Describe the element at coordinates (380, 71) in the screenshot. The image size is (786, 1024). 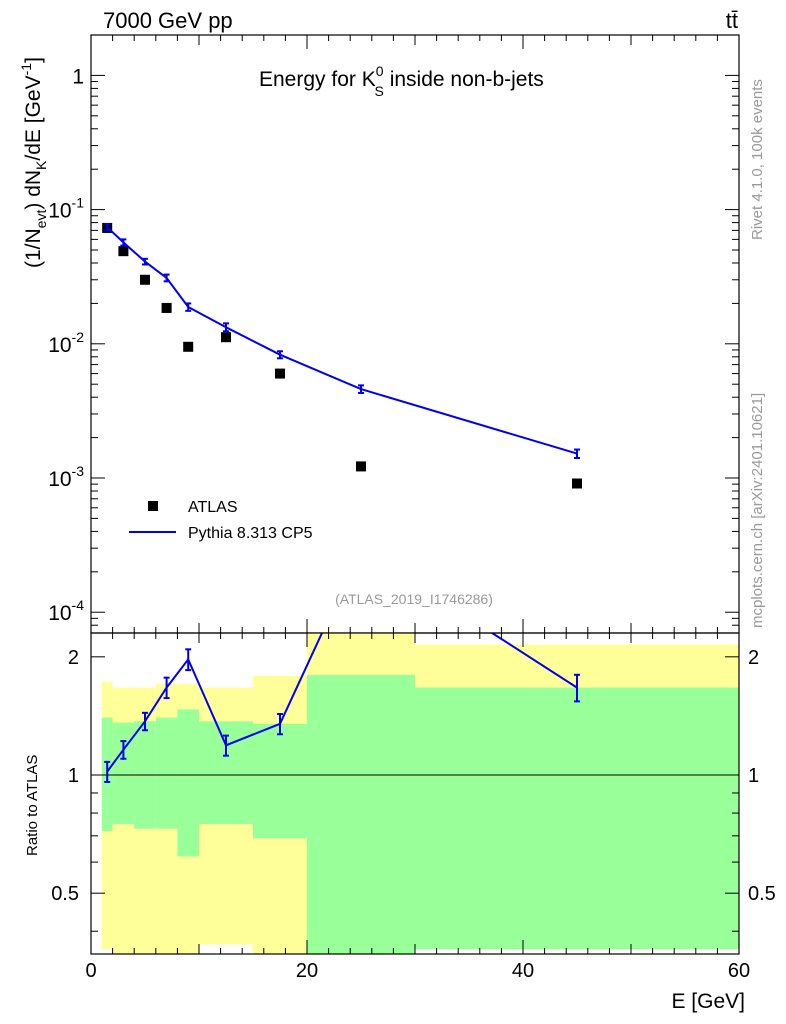
I see `plot-title-sup: 0` at that location.